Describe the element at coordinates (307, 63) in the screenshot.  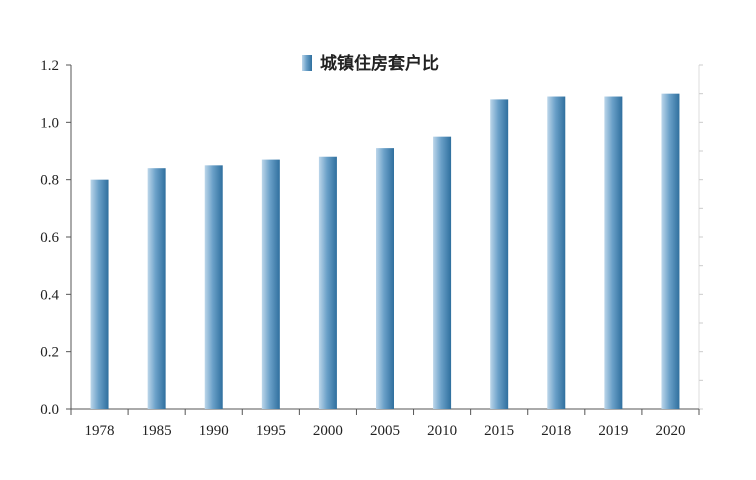
I see `legend-swatch` at that location.